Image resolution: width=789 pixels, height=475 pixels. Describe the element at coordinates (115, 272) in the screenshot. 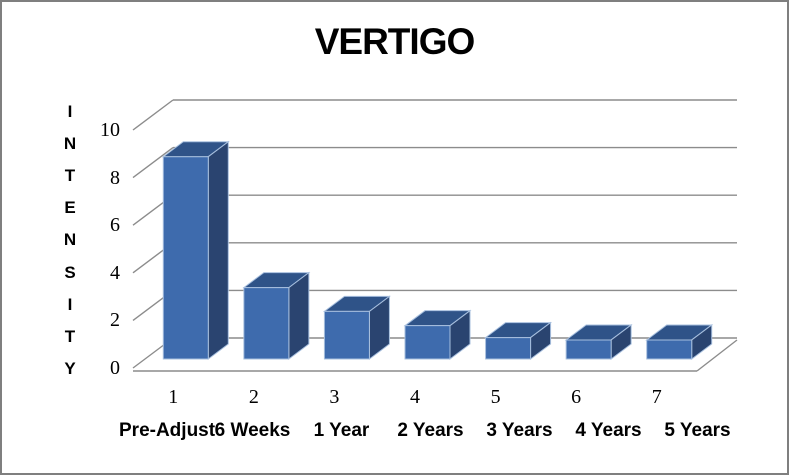

I see `y-tick-label: 4` at that location.